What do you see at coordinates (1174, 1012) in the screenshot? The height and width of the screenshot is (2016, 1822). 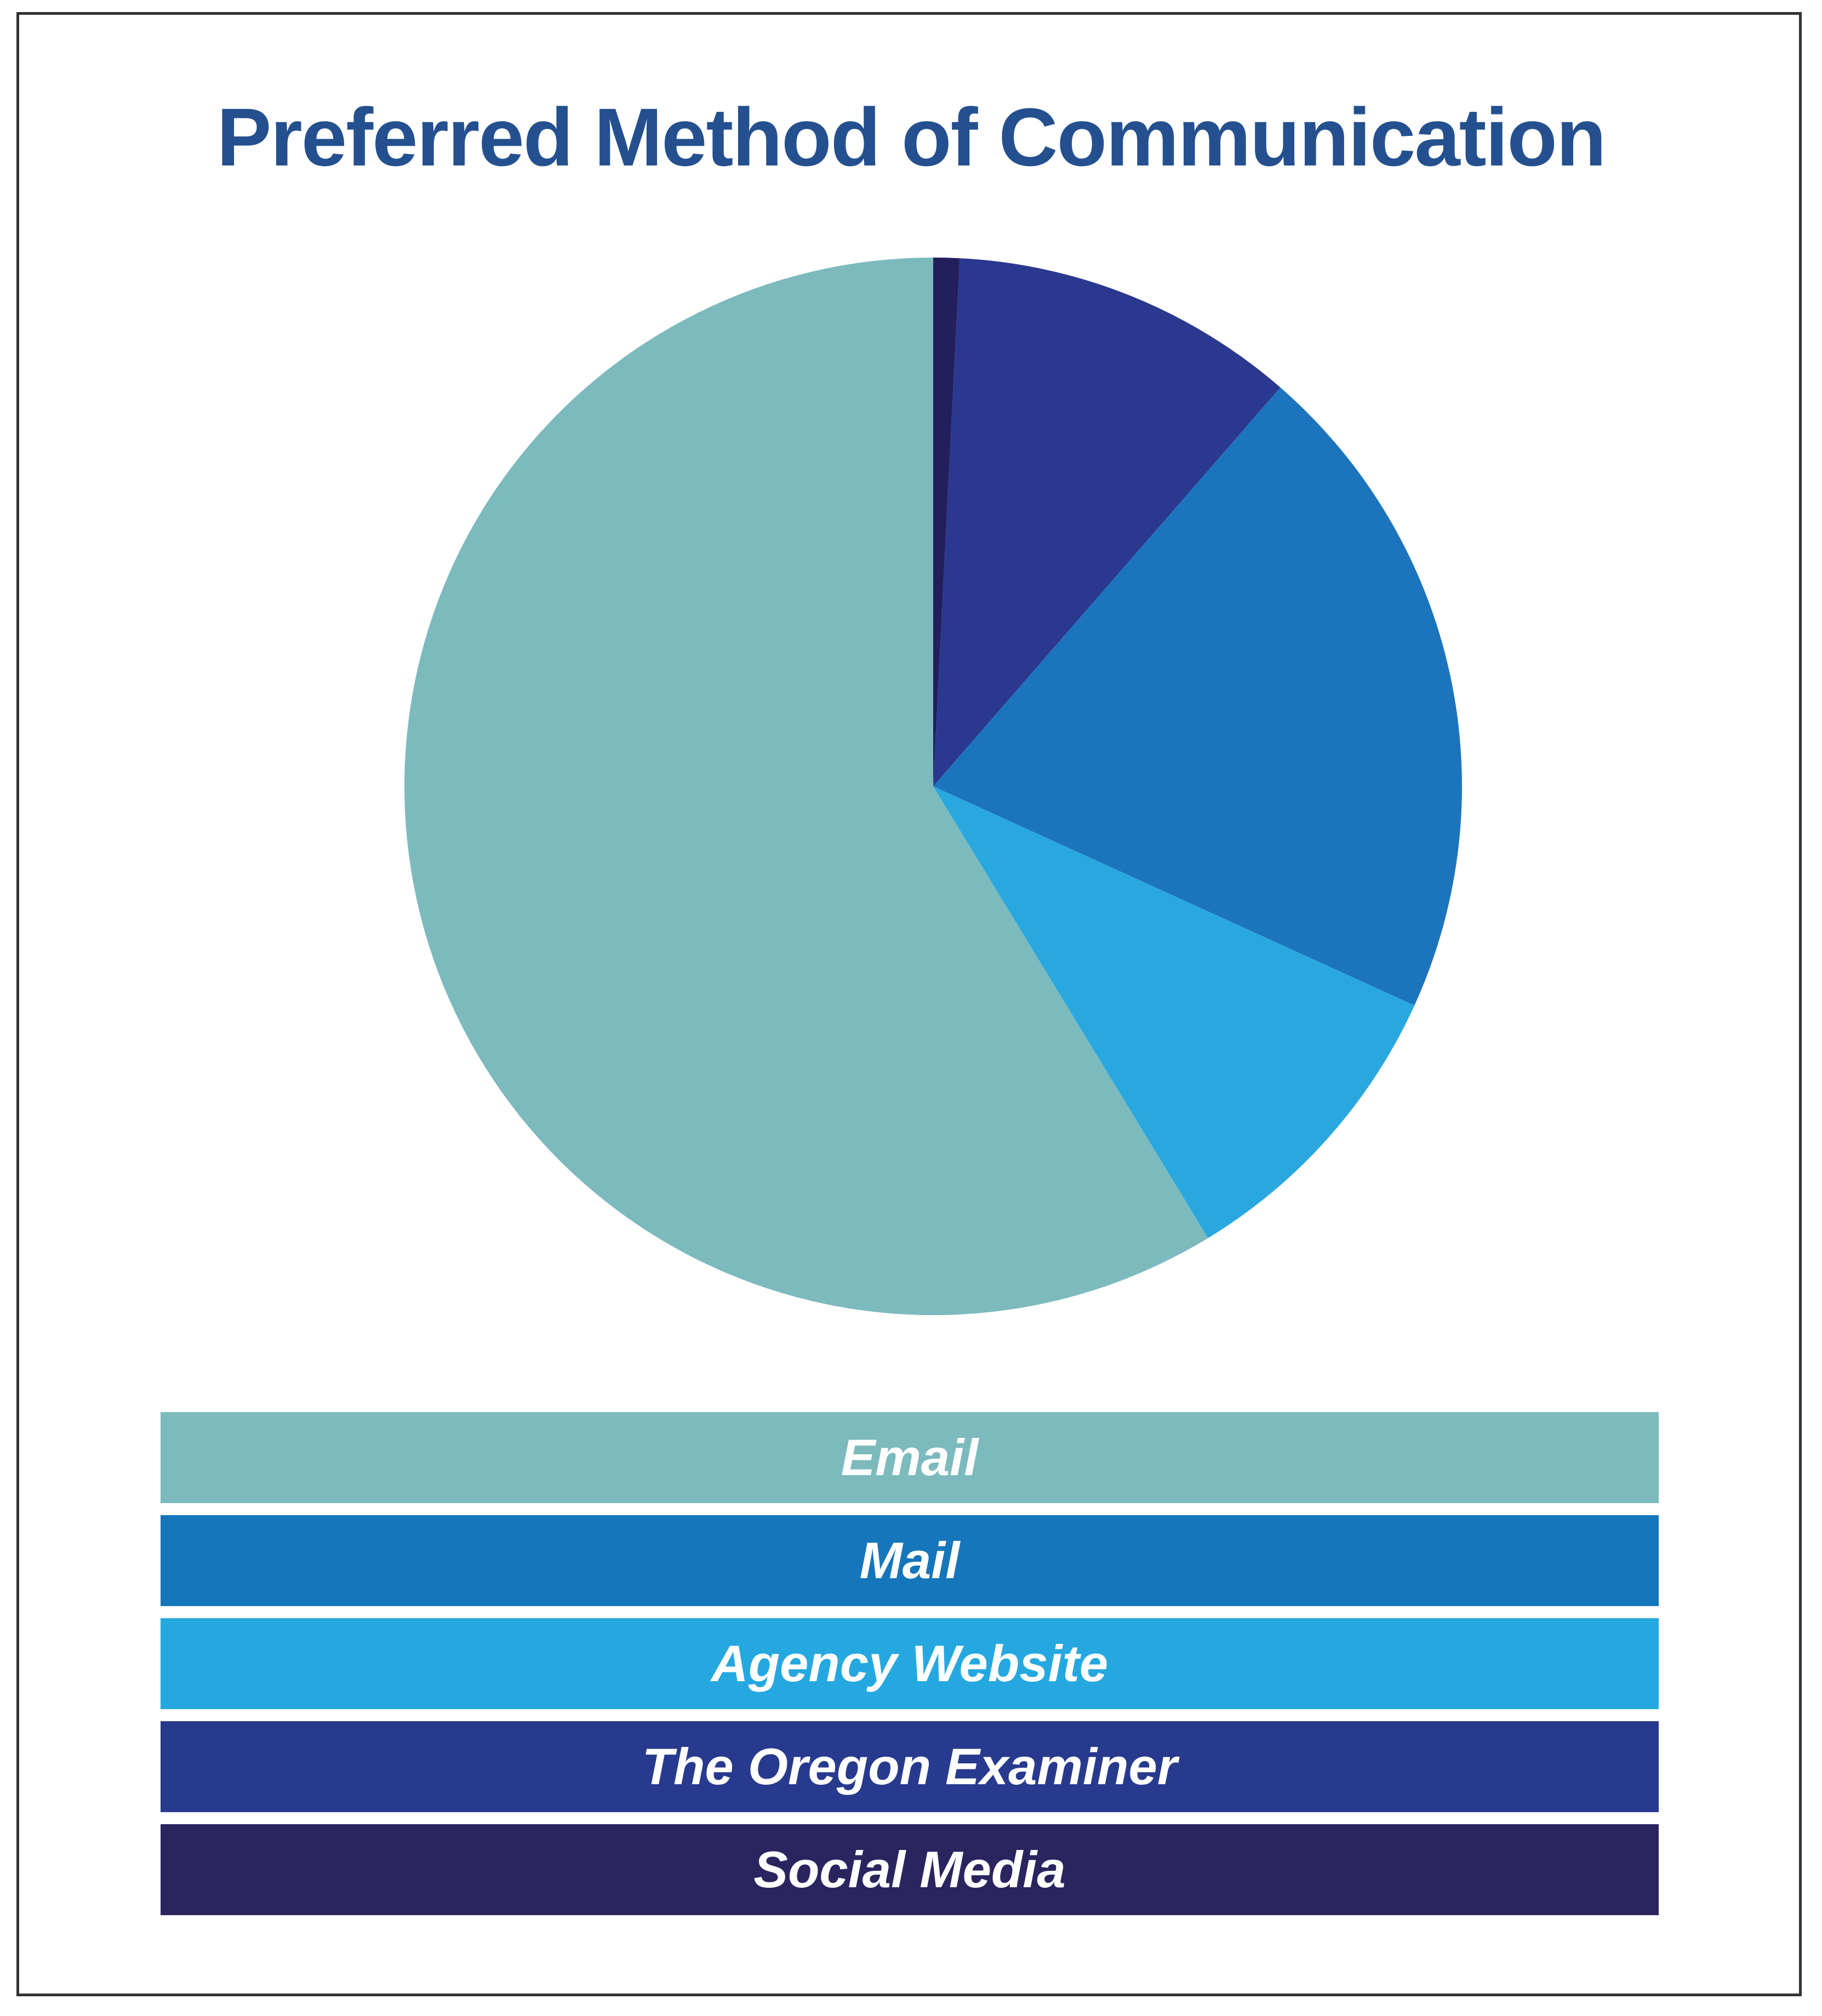 I see `pie-slice-agency-website` at bounding box center [1174, 1012].